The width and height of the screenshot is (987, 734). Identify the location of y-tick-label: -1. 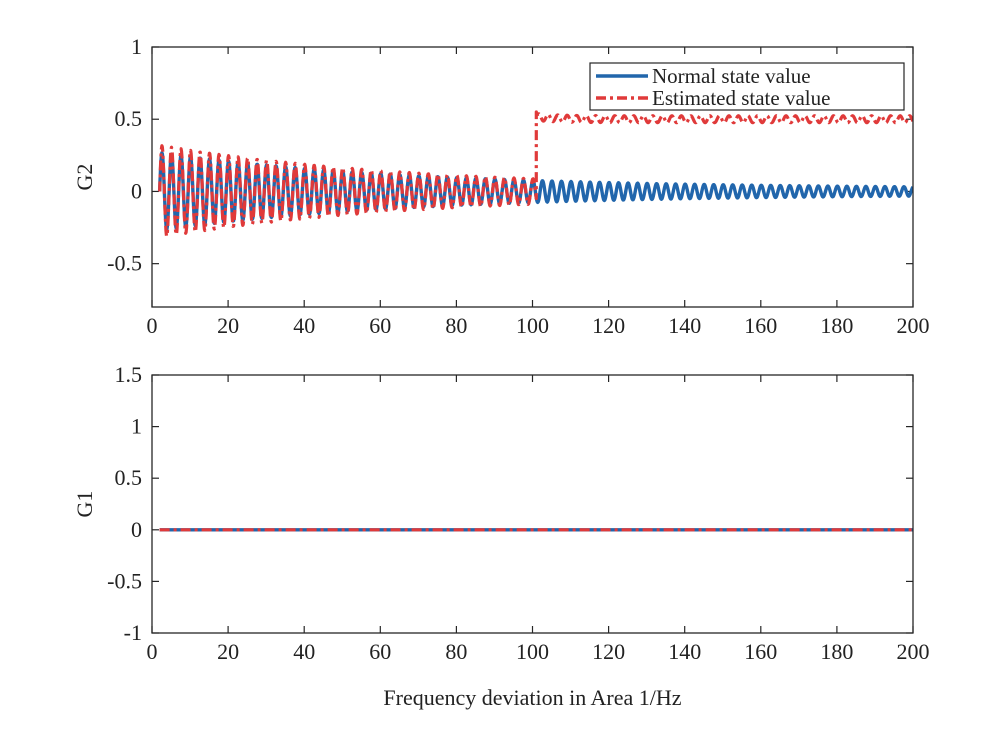
(133, 632).